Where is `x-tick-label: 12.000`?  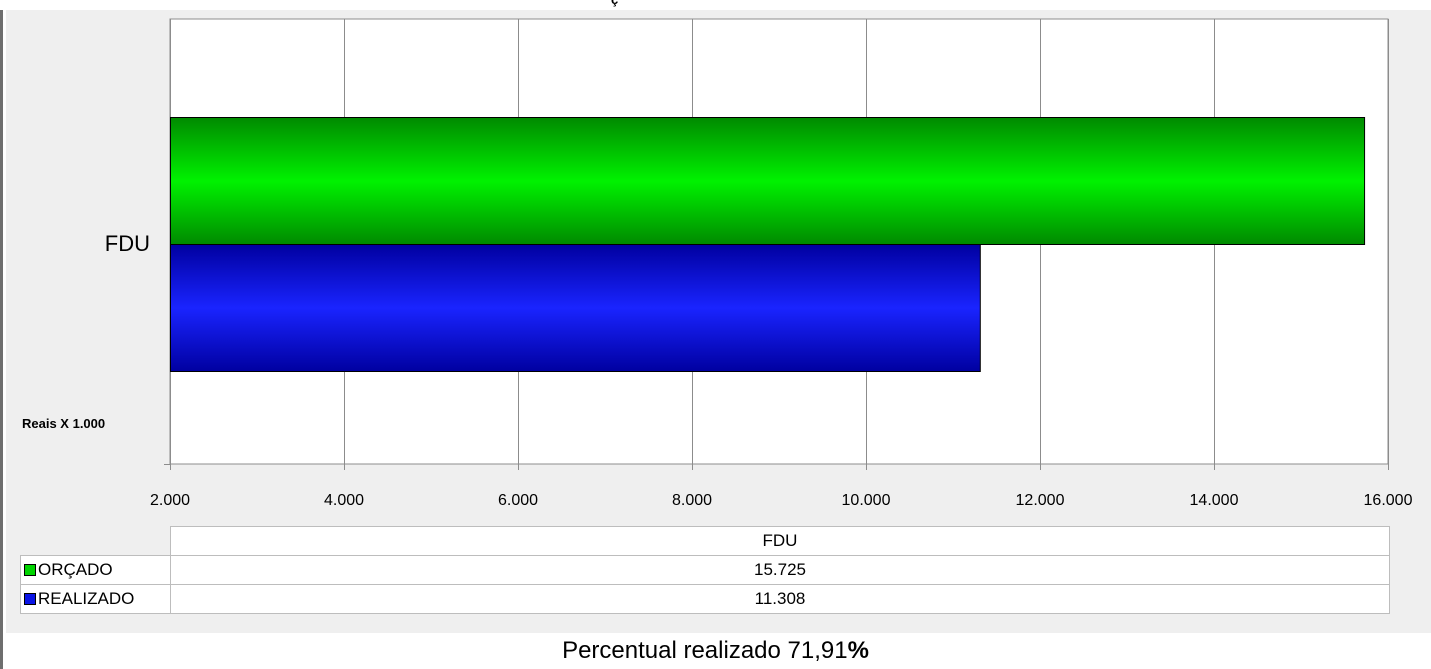 x-tick-label: 12.000 is located at coordinates (1040, 500).